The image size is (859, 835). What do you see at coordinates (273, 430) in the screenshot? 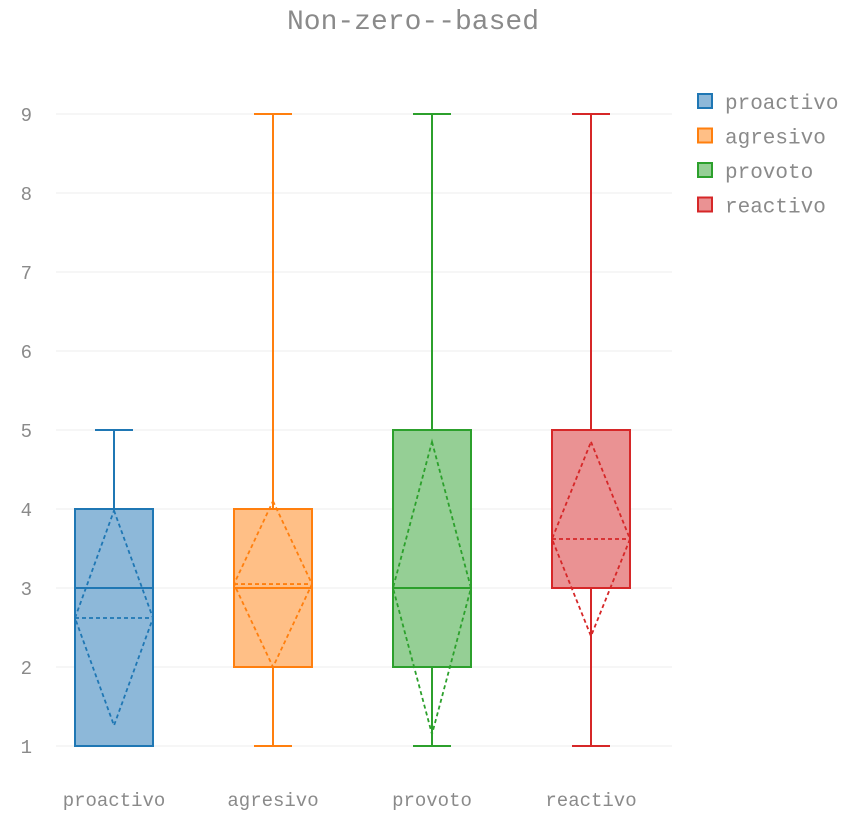
I see `box-agresivo` at bounding box center [273, 430].